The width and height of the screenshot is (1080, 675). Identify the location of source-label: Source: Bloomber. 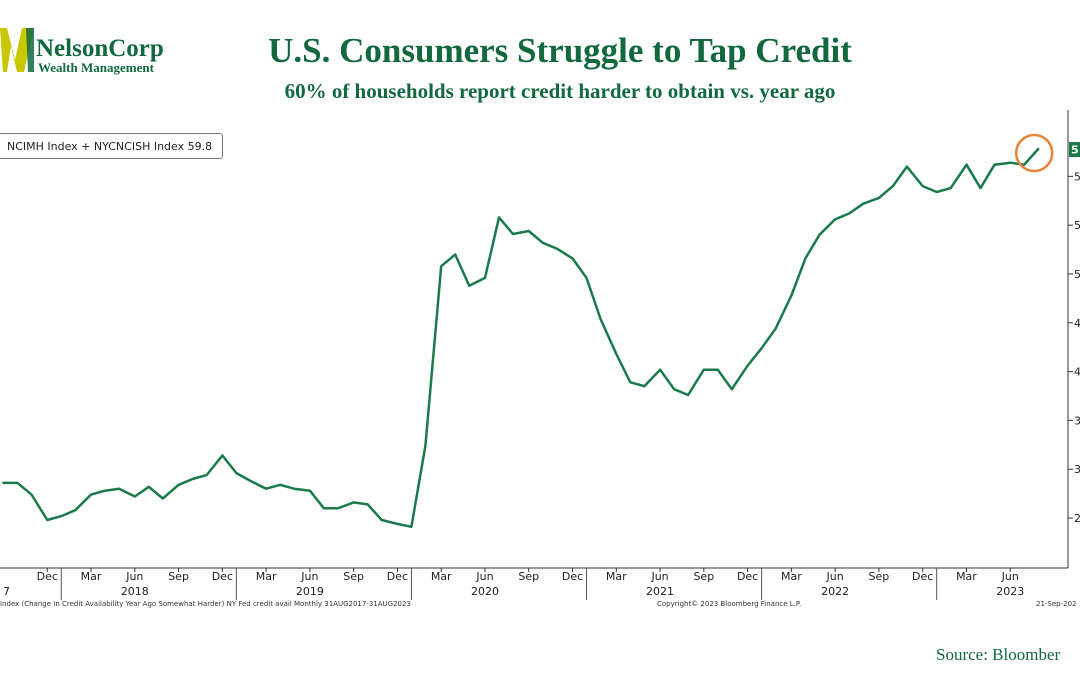
(998, 654).